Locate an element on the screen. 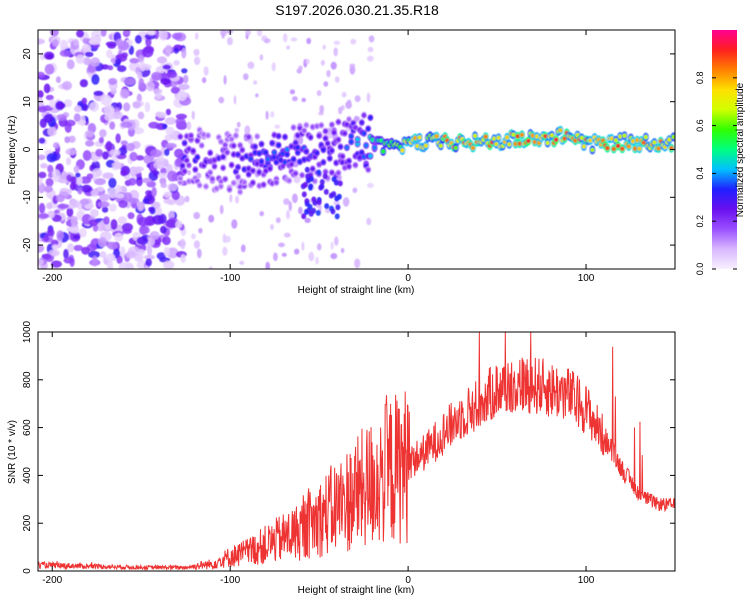 The height and width of the screenshot is (600, 750). colorbar-label: Normalized spectral amplitude is located at coordinates (740, 149).